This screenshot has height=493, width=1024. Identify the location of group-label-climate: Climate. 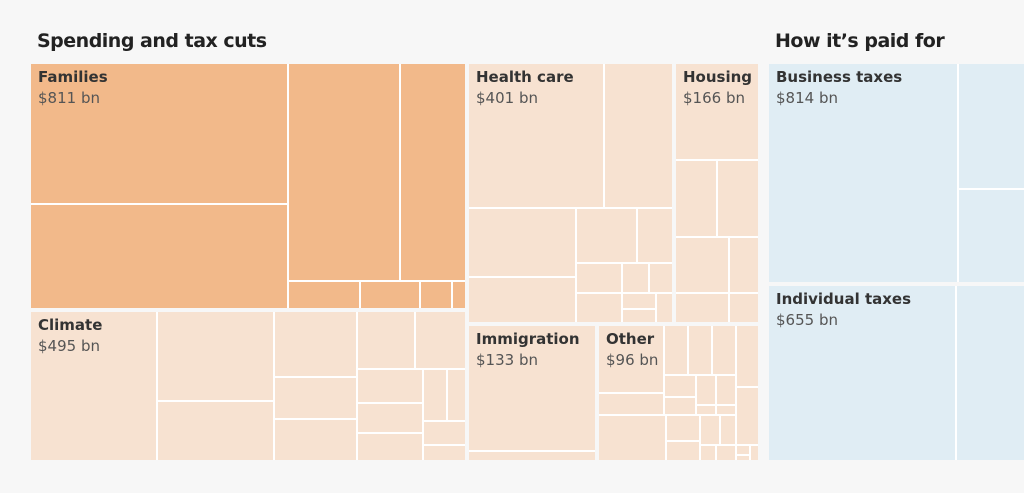
(70, 325).